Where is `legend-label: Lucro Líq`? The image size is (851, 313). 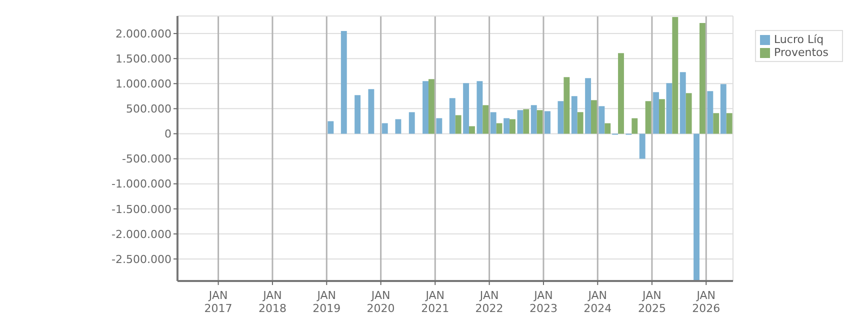
legend-label: Lucro Líq is located at coordinates (799, 39).